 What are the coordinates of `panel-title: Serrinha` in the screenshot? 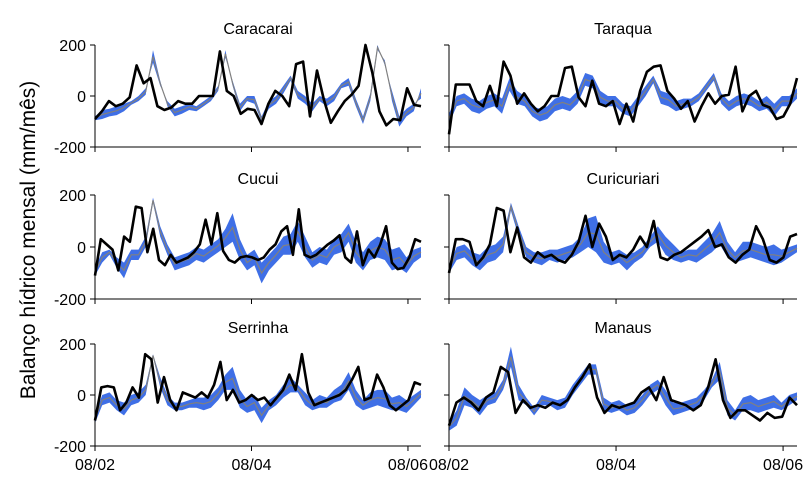 It's located at (258, 328).